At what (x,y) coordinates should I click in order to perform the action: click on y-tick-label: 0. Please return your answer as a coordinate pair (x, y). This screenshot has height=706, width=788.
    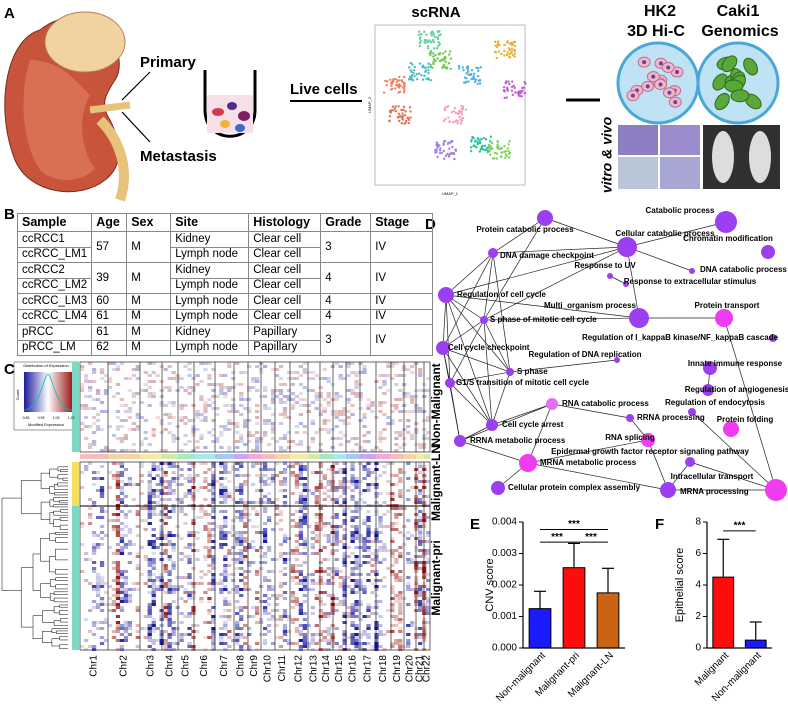
    Looking at the image, I should click on (698, 648).